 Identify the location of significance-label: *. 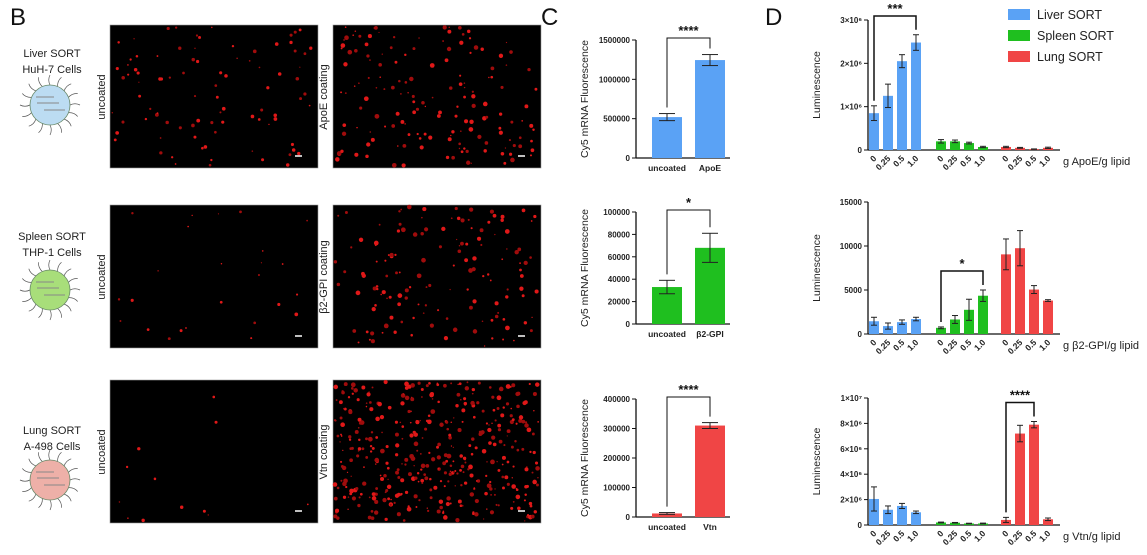
(962, 263).